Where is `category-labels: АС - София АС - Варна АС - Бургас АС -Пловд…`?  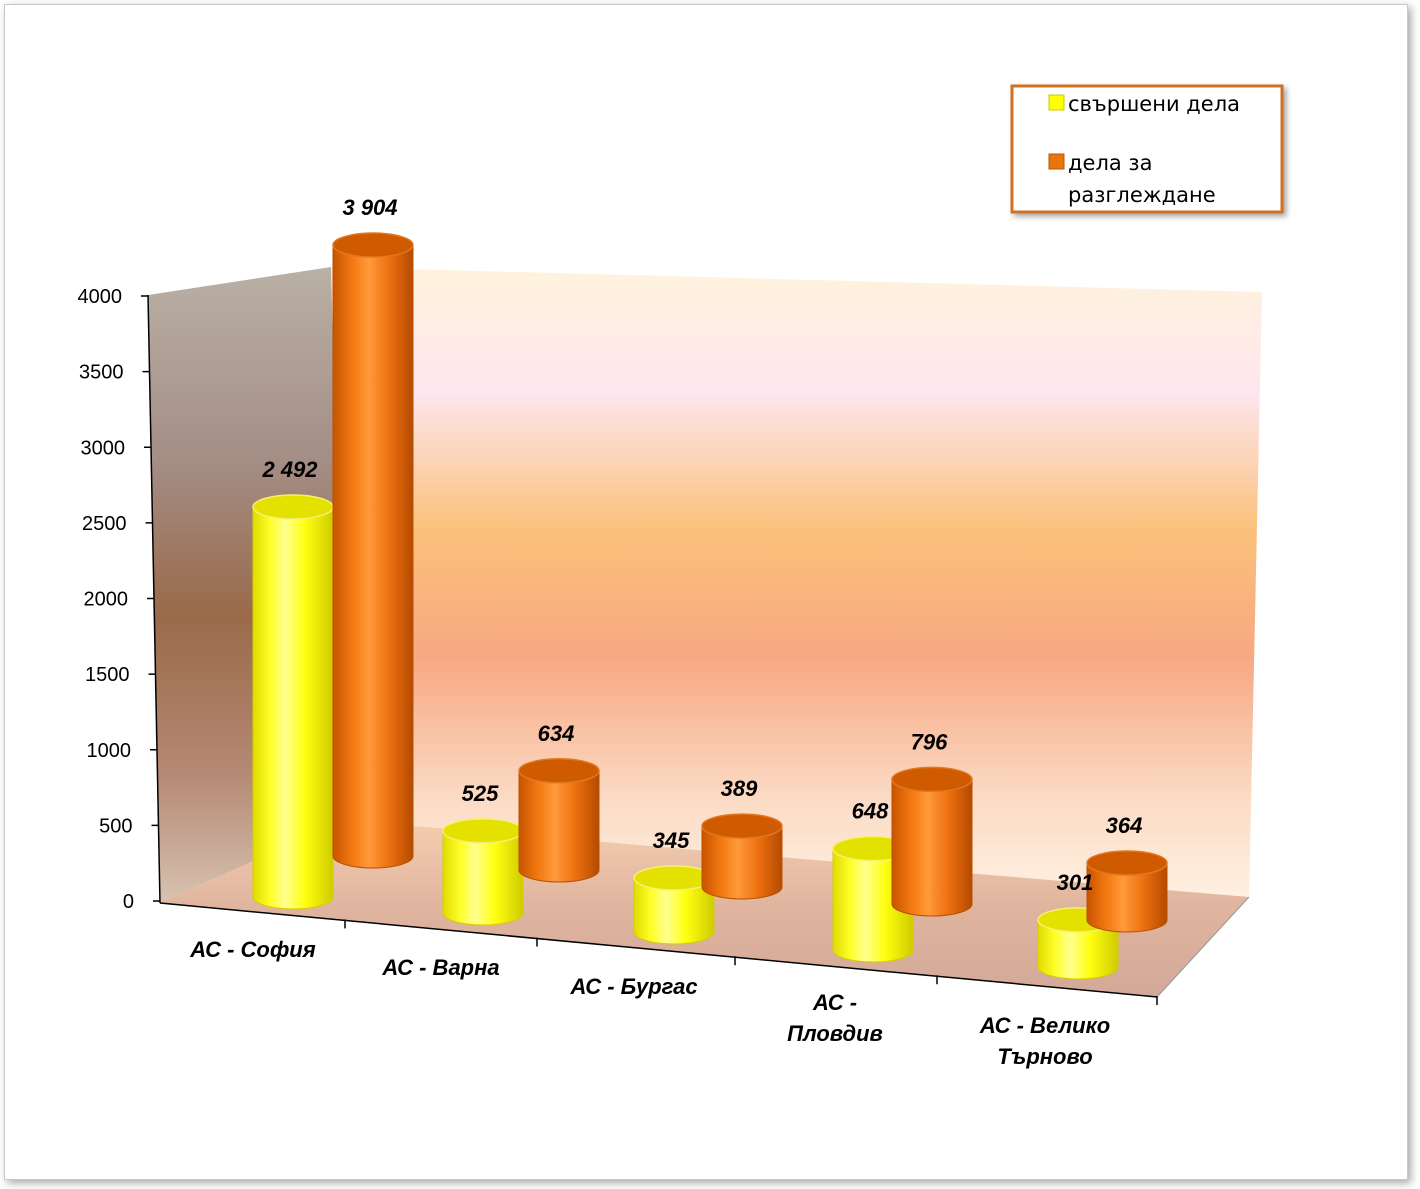 category-labels: АС - София АС - Варна АС - Бургас АС -Пловд… is located at coordinates (649, 1003).